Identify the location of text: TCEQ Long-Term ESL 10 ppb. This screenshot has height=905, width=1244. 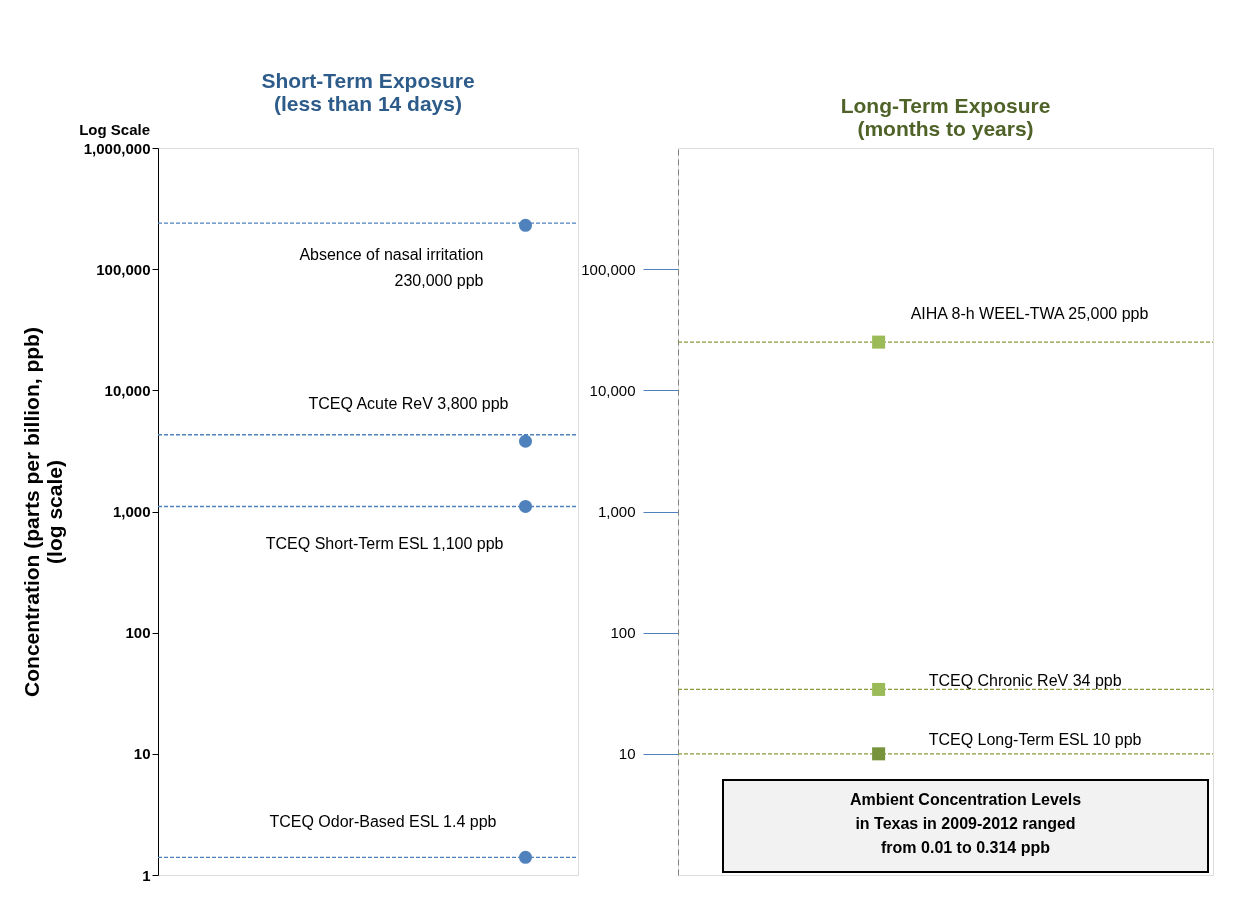
(1035, 739).